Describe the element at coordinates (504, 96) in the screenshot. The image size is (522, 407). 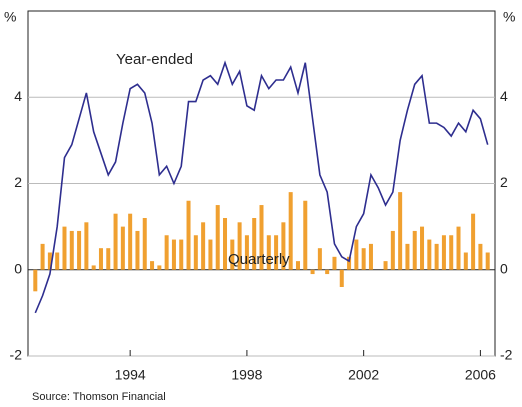
I see `y2-tick-label: 4` at that location.